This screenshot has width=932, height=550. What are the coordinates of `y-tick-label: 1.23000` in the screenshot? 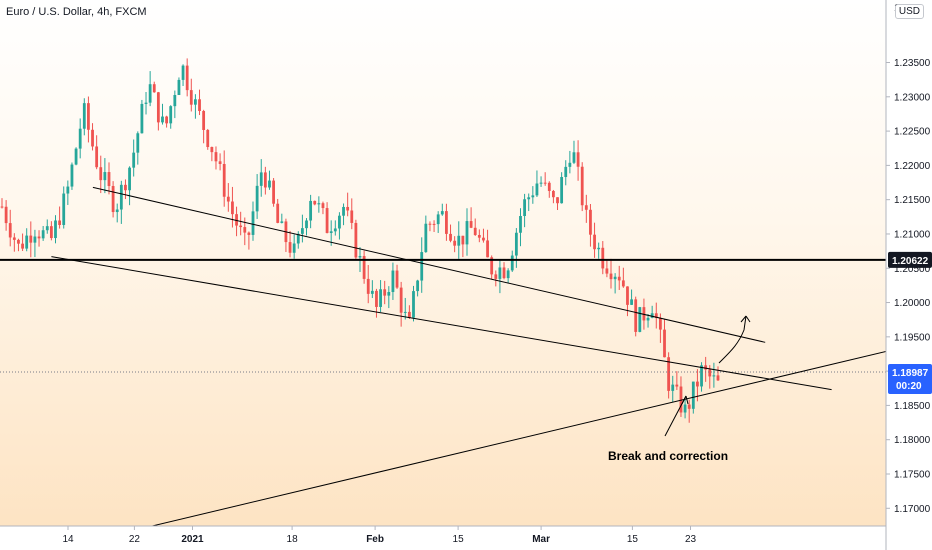 It's located at (912, 97).